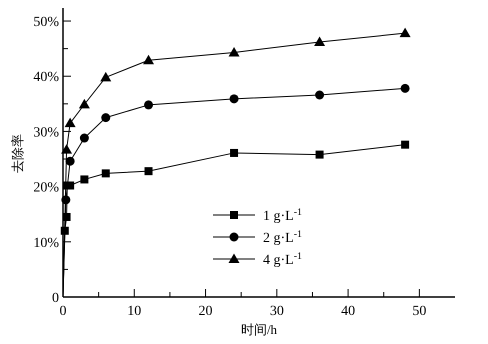 The height and width of the screenshot is (344, 488). Describe the element at coordinates (282, 259) in the screenshot. I see `legend-label: 4 g·L$^{-1}$` at that location.